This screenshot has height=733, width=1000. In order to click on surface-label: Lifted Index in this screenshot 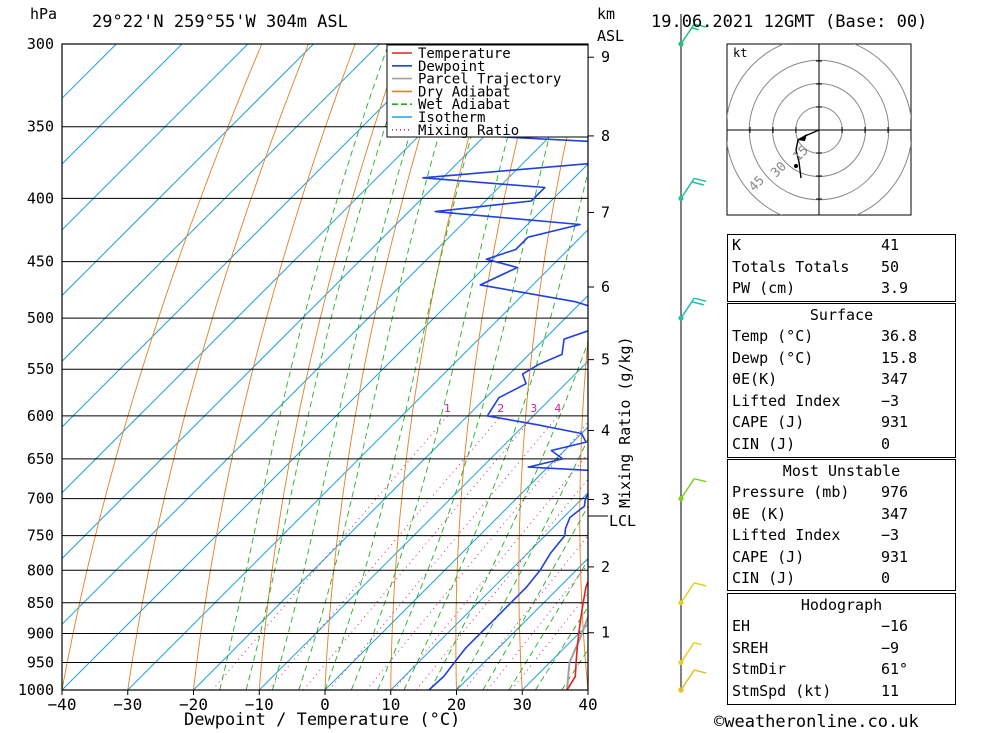, I will do `click(786, 400)`.